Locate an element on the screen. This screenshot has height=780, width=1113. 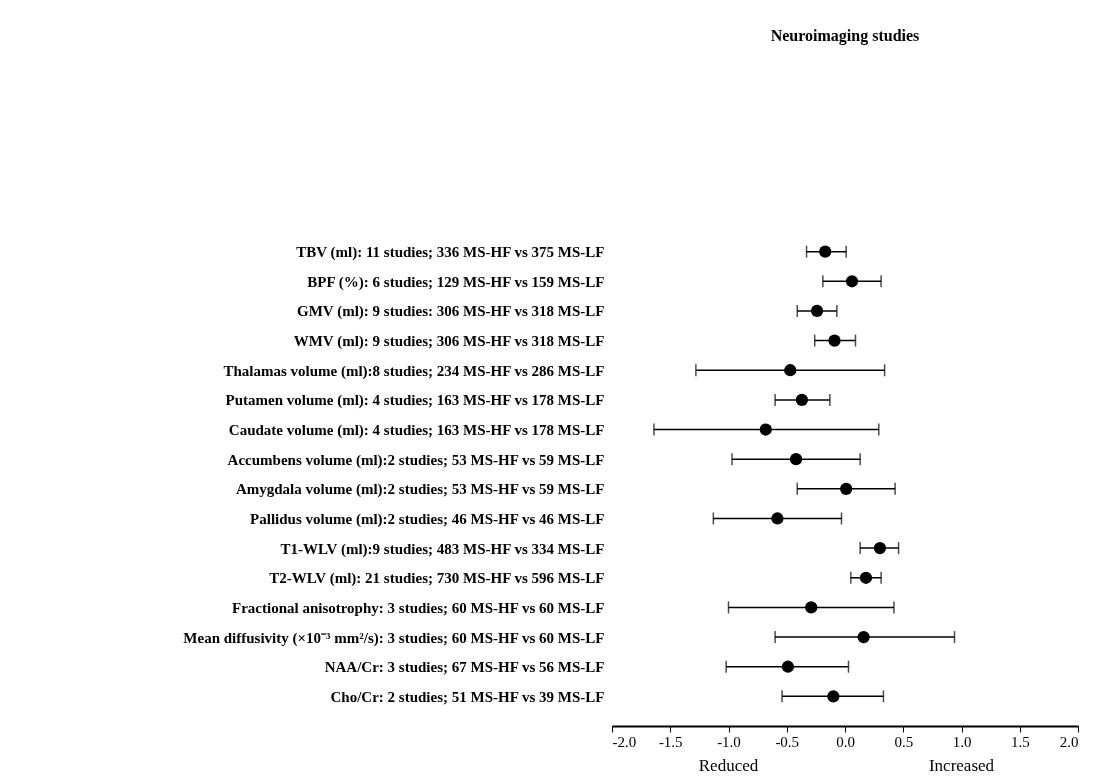
x-tick-label: 2.0 is located at coordinates (1069, 741).